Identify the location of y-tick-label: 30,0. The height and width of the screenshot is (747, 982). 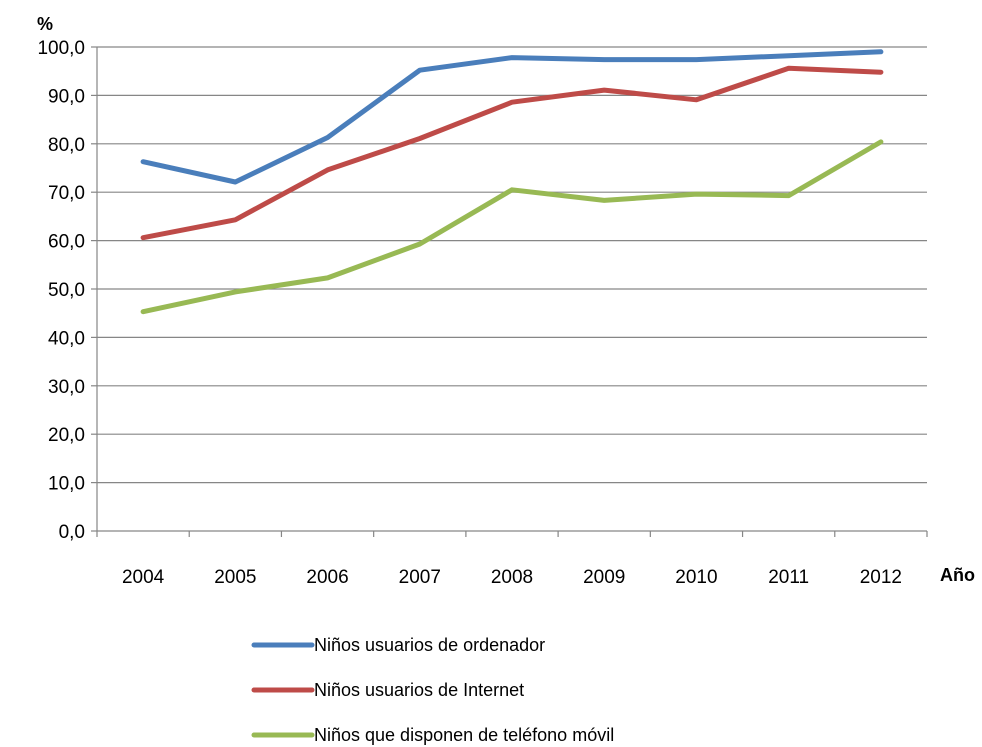
(66, 387).